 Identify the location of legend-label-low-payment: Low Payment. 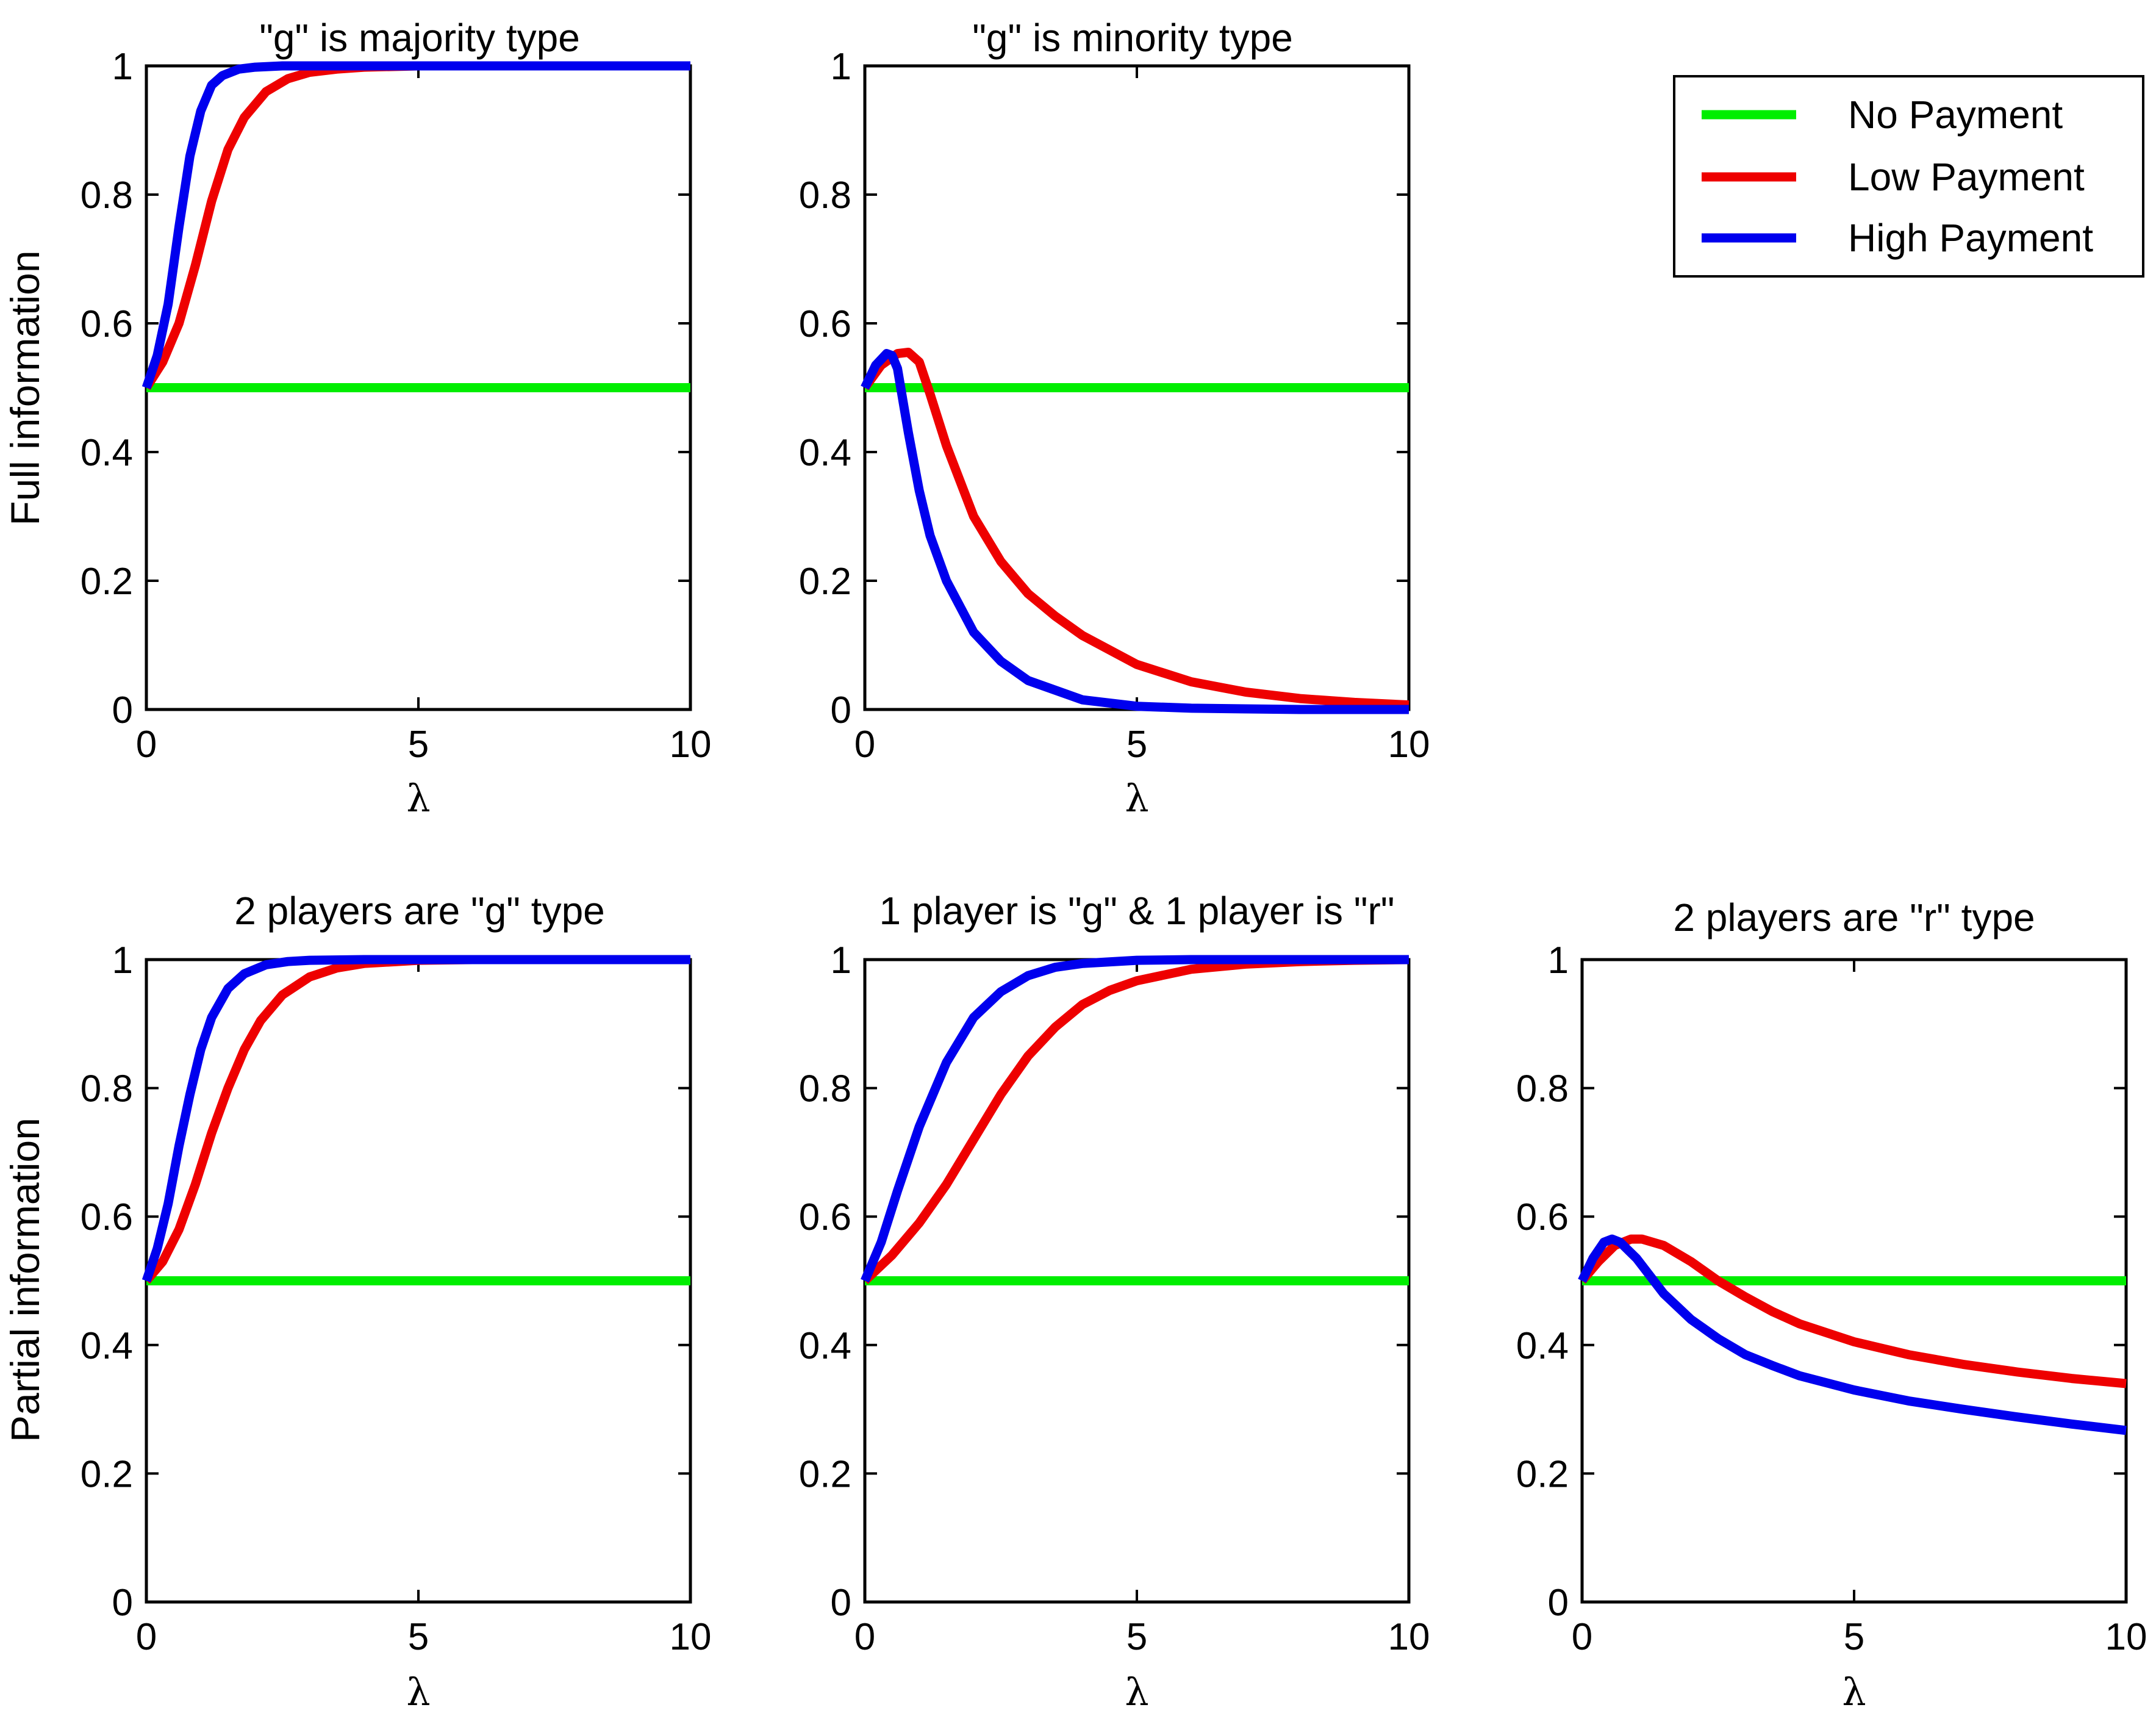
(1966, 177).